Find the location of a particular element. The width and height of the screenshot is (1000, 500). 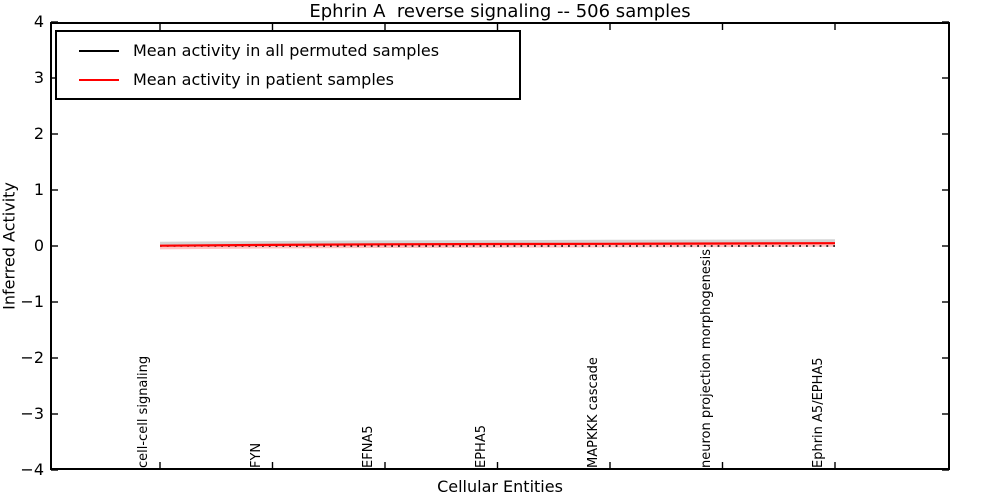

legend-item-patient: Mean activity in patient samples is located at coordinates (288, 79).